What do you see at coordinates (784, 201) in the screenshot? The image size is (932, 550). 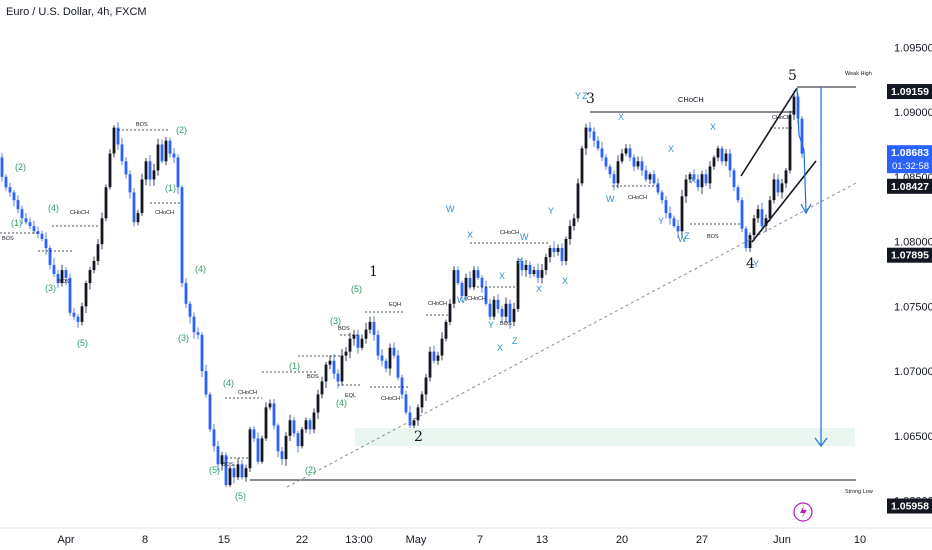 I see `wedge-lower` at bounding box center [784, 201].